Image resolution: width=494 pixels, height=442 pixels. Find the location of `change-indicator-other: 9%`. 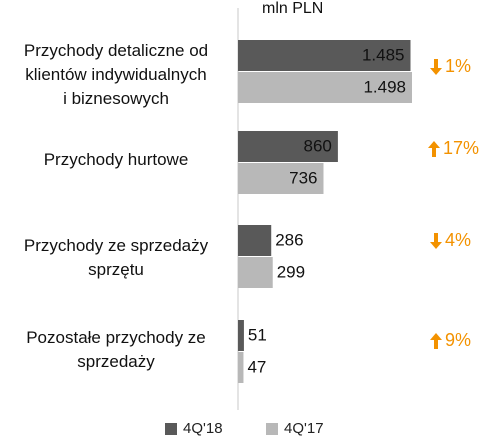

change-indicator-other: 9% is located at coordinates (450, 340).